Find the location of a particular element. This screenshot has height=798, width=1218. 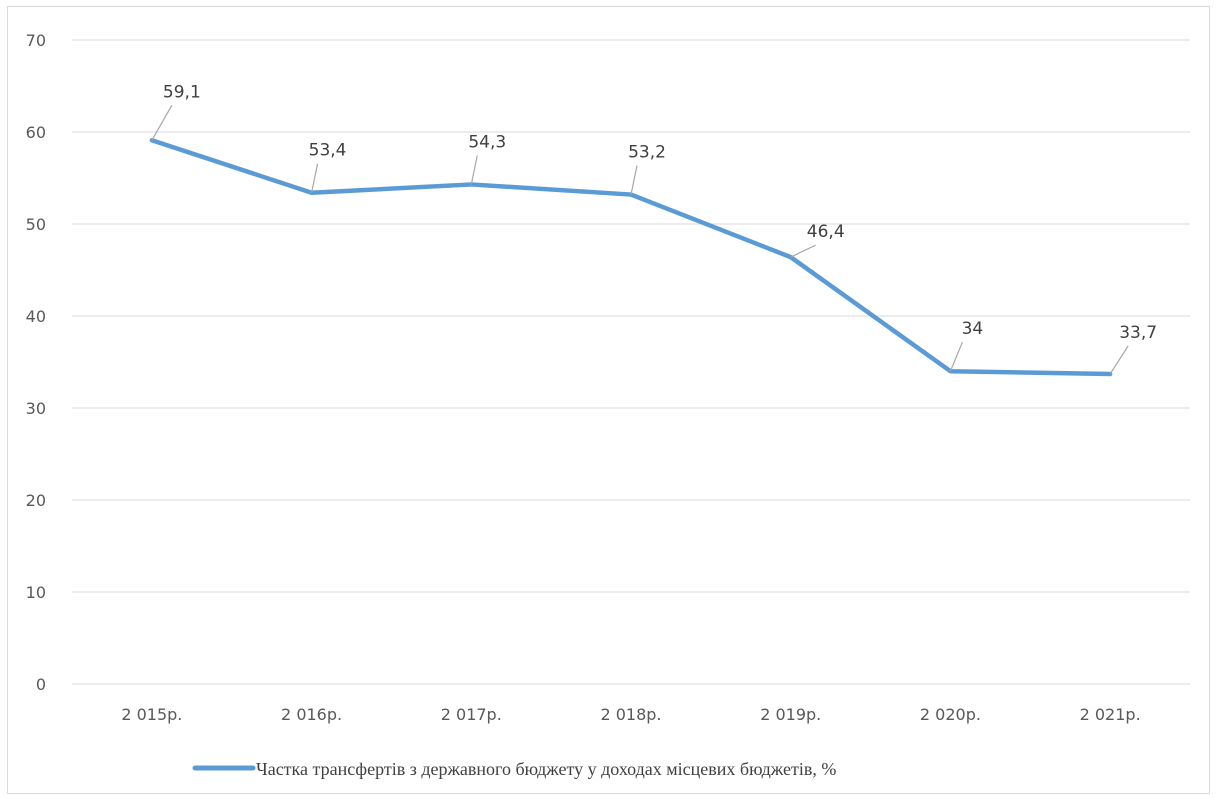

x-tick-label: 2 020р. is located at coordinates (950, 714).